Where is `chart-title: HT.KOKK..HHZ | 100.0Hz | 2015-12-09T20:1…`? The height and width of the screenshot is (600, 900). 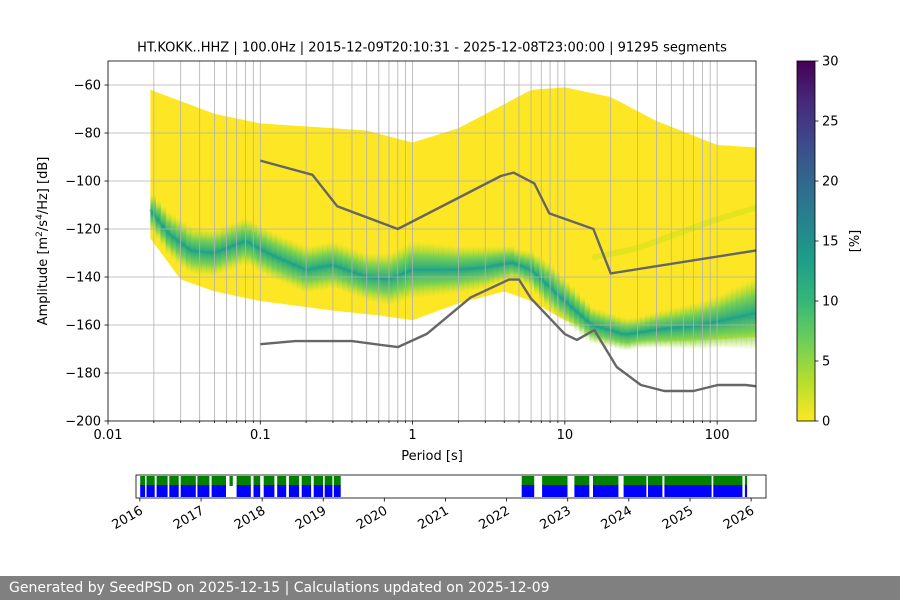
chart-title: HT.KOKK..HHZ | 100.0Hz | 2015-12-09T20:1… is located at coordinates (432, 48).